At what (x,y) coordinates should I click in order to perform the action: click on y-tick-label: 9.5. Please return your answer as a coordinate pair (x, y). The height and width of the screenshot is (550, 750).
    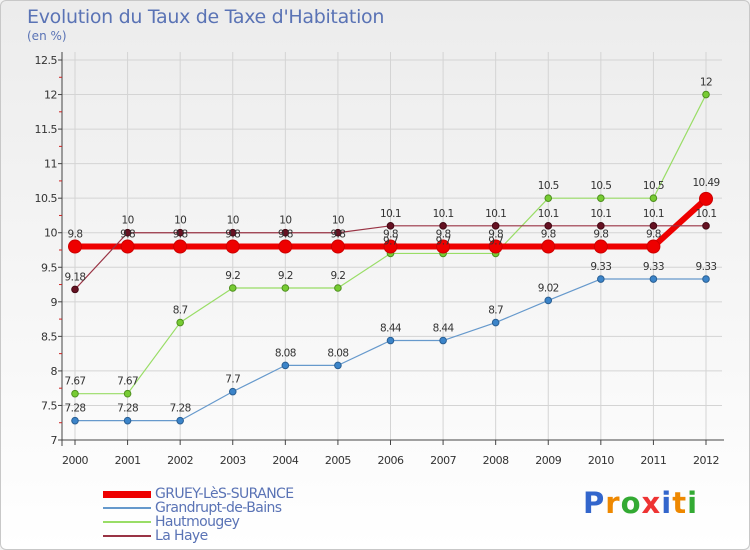
    Looking at the image, I should click on (49, 267).